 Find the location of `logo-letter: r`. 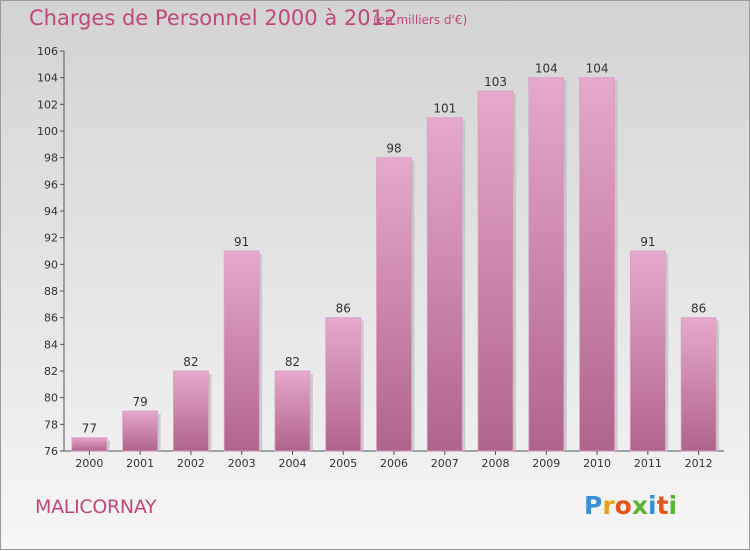

logo-letter: r is located at coordinates (608, 505).